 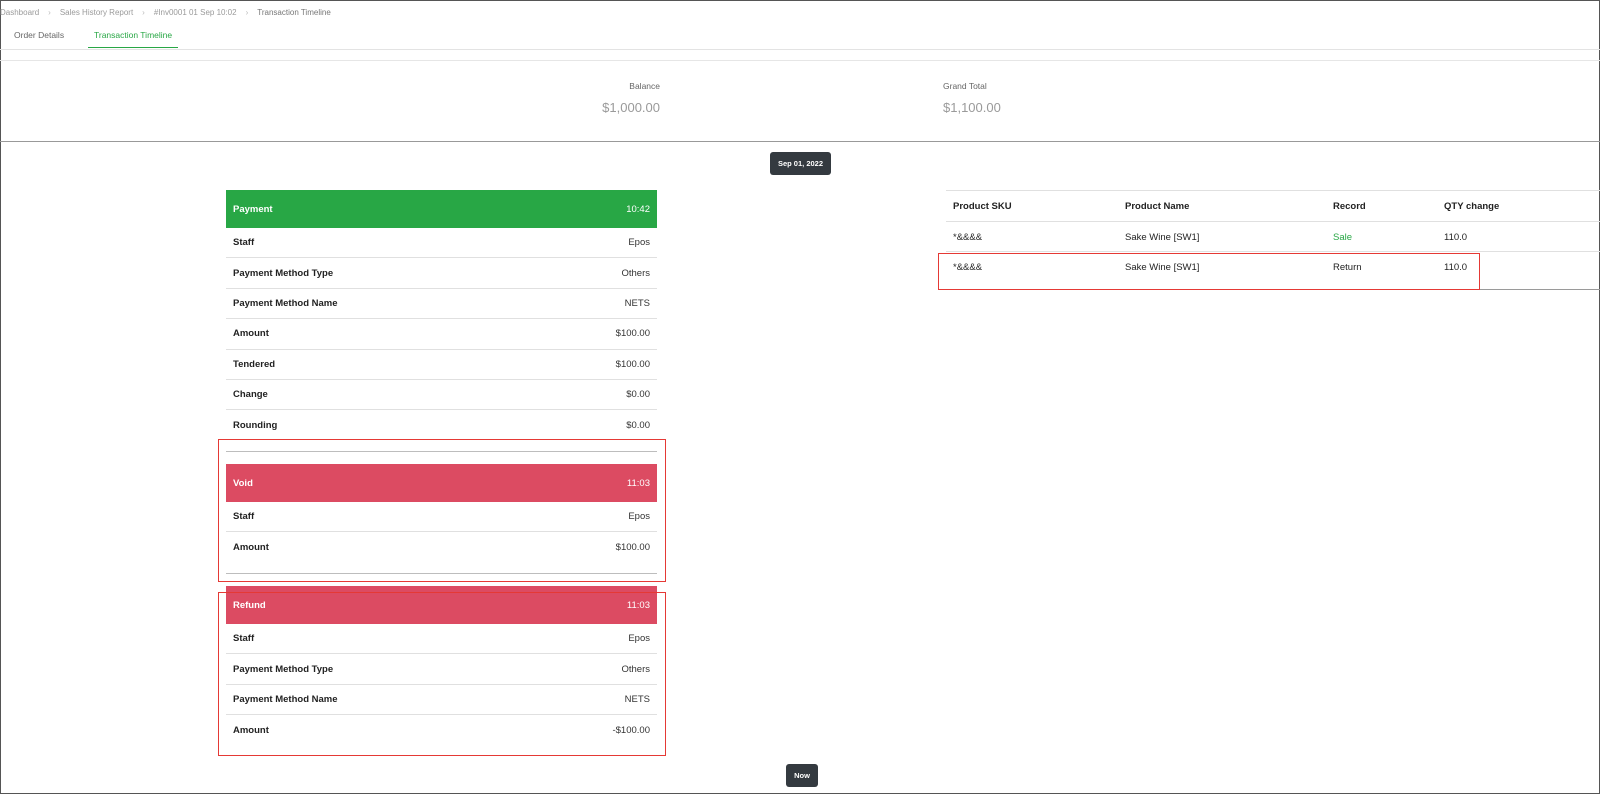 What do you see at coordinates (441, 334) in the screenshot?
I see `payment-row-amount: Amount $100.00` at bounding box center [441, 334].